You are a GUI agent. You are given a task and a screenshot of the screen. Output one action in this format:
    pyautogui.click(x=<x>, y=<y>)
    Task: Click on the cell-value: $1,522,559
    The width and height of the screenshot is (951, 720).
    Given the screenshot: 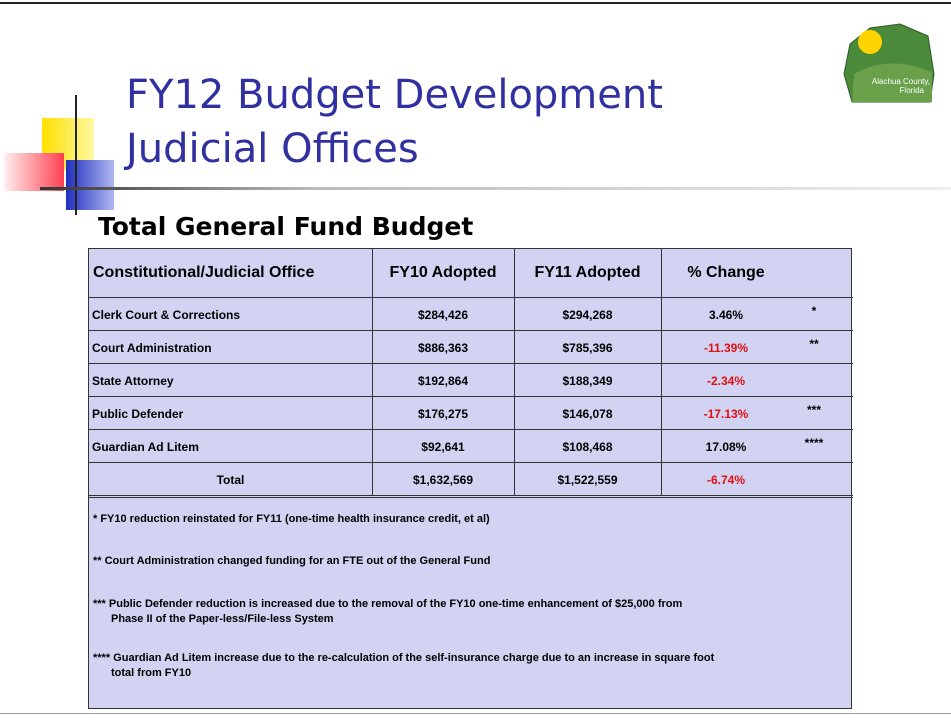 What is the action you would take?
    pyautogui.click(x=587, y=479)
    